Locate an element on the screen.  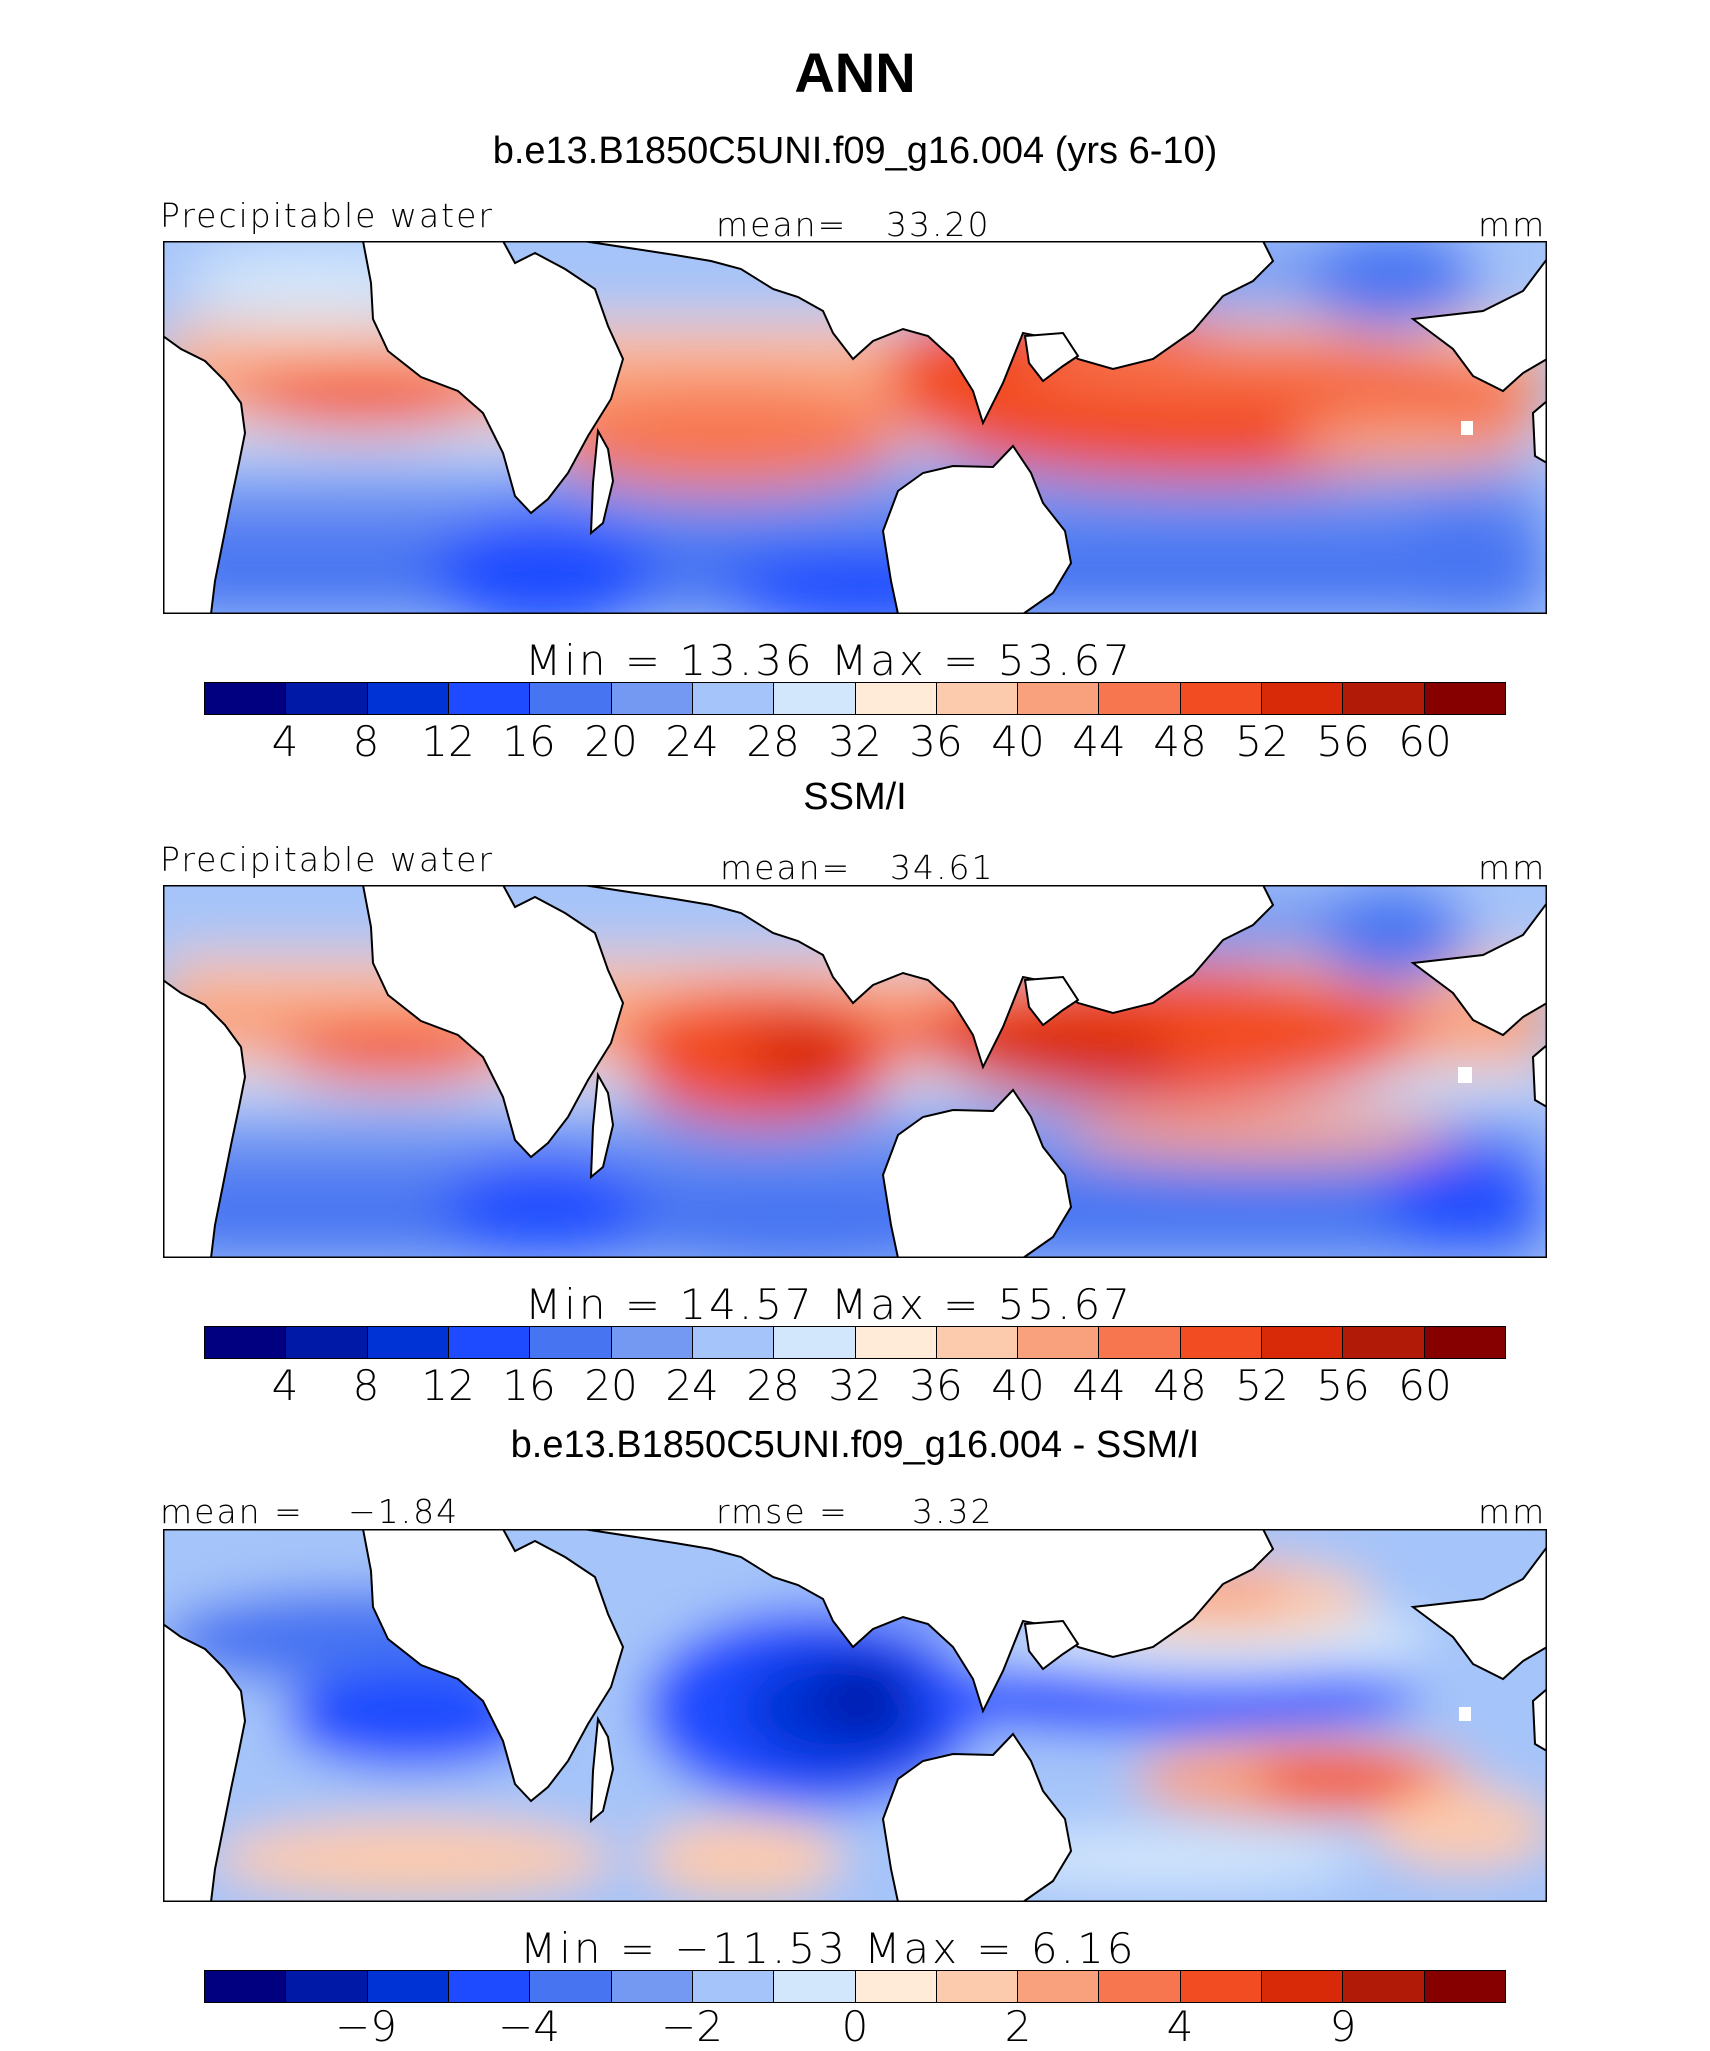
panel-2-stat-label: mean= is located at coordinates (786, 867).